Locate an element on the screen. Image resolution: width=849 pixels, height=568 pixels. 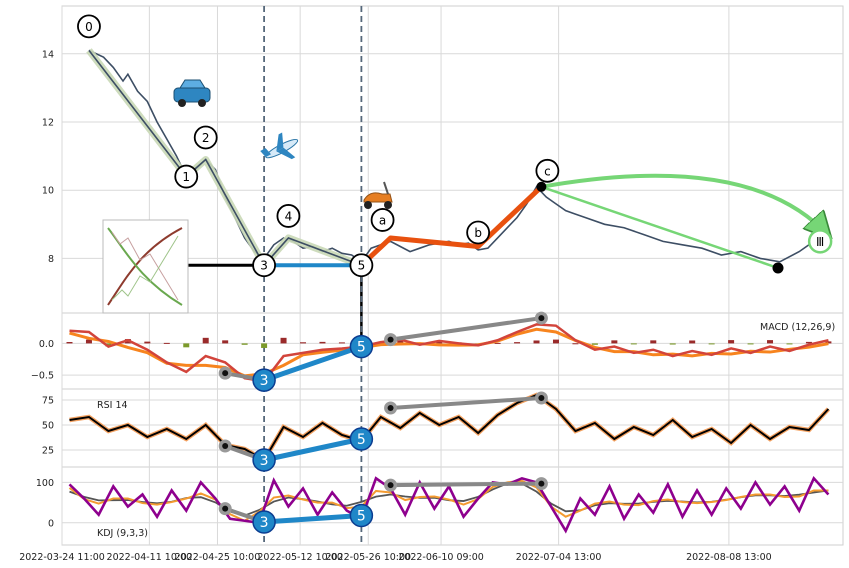
macd-wave3-label: 3 is located at coordinates (264, 381).